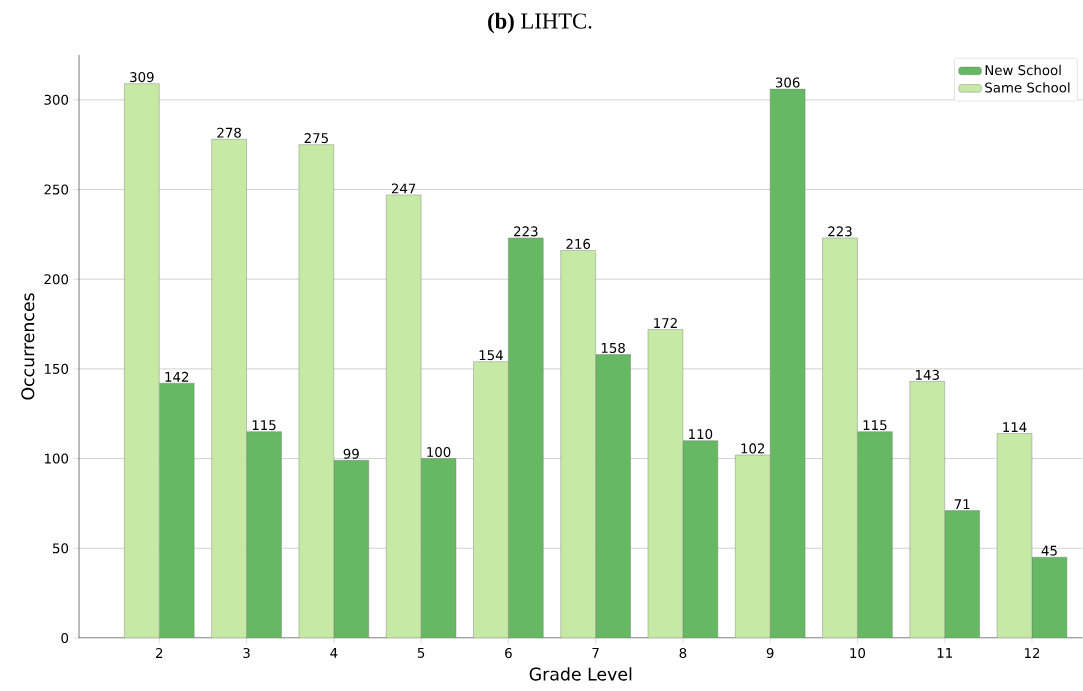 This screenshot has width=1083, height=691. What do you see at coordinates (56, 458) in the screenshot?
I see `y-tick-label: 100` at bounding box center [56, 458].